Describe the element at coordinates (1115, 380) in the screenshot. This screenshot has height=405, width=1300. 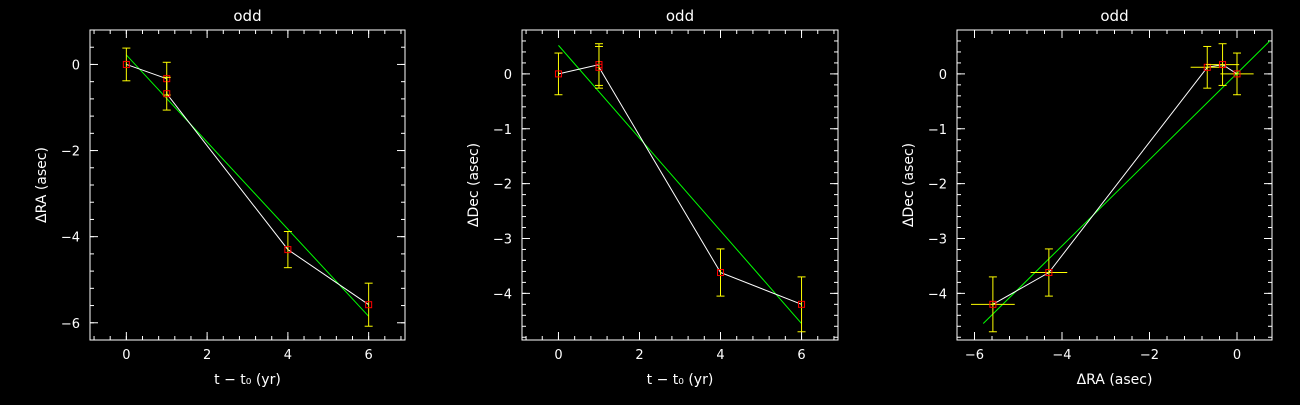
I see `x-axis-label: ΔRA (asec)` at that location.